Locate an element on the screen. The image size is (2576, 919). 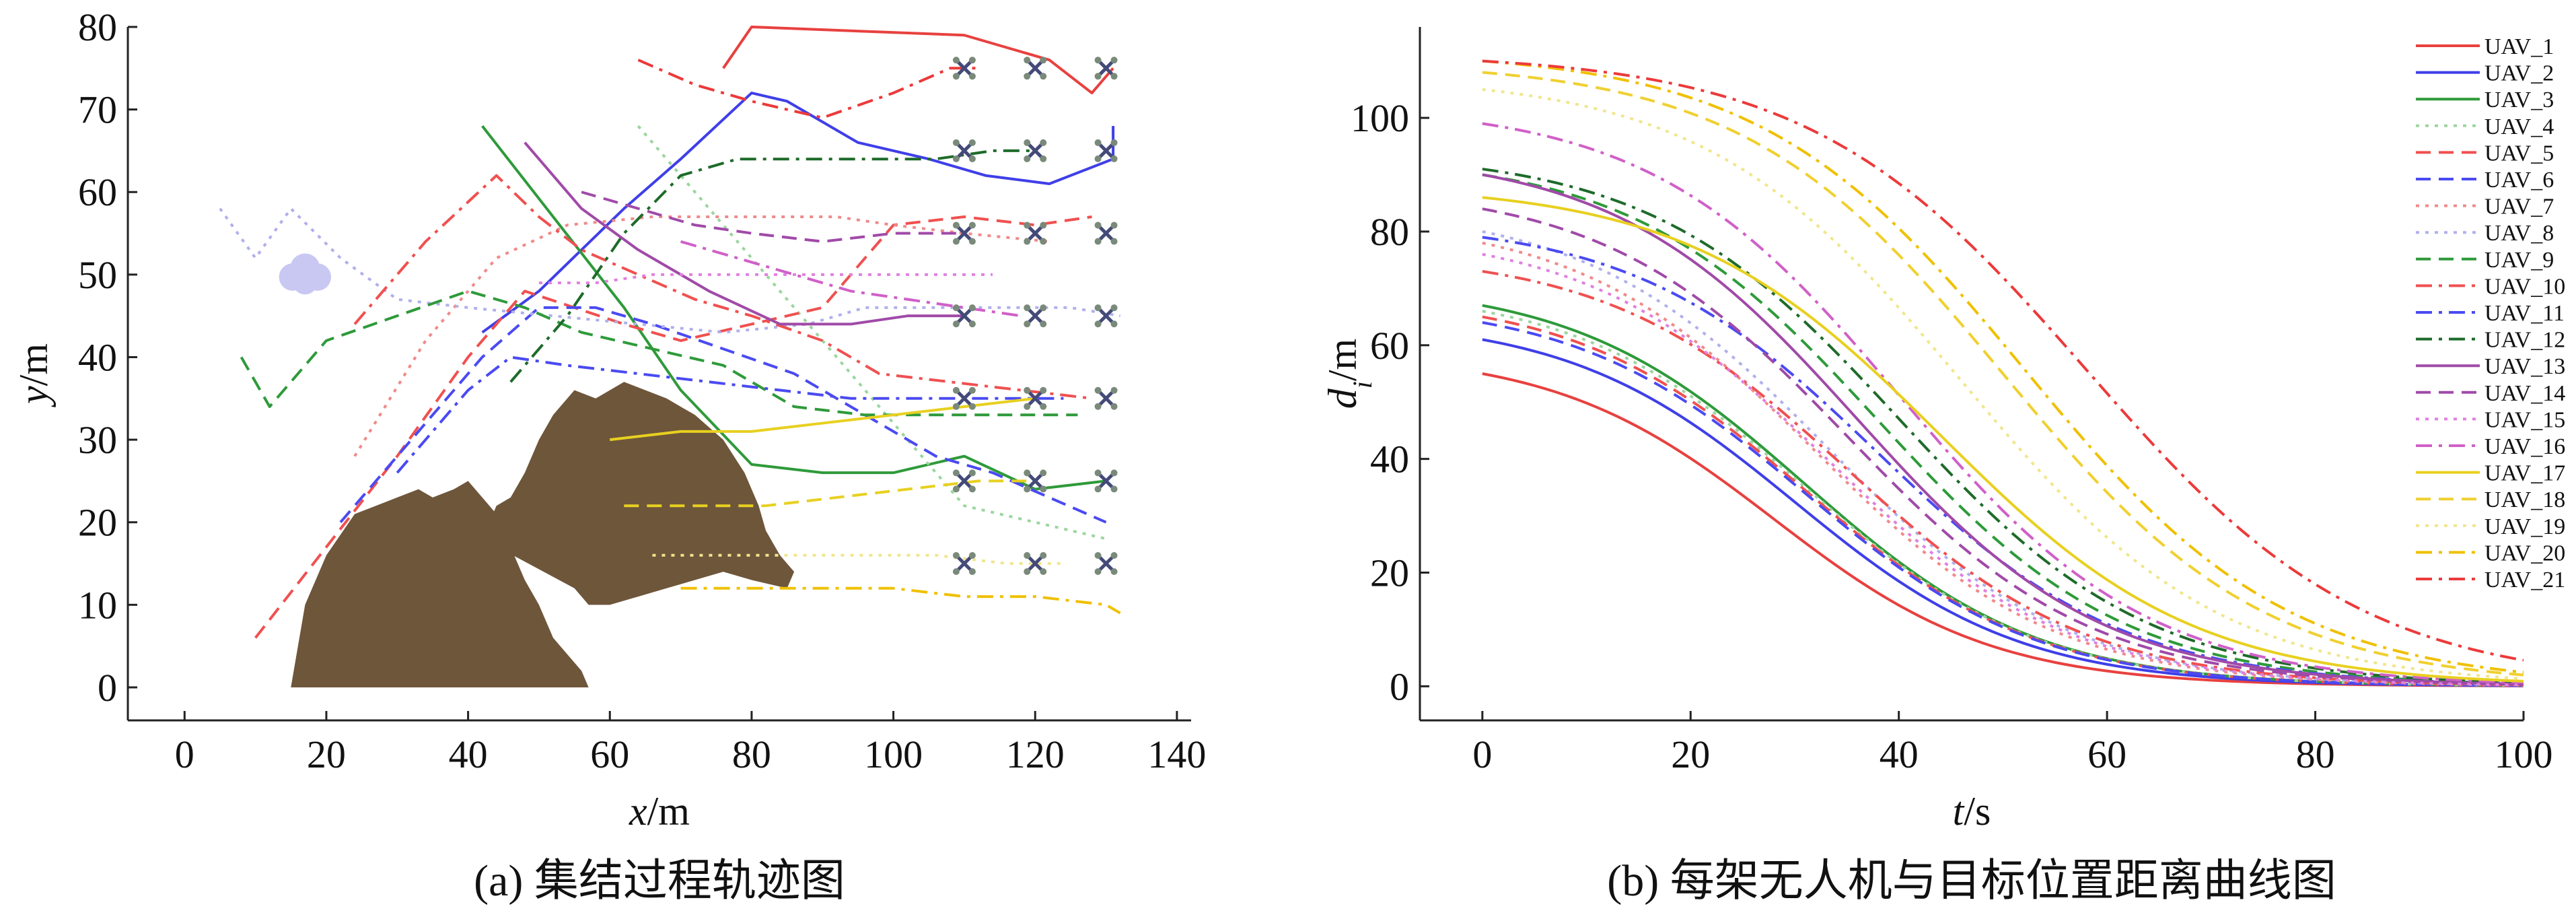
x-axis-label-var: t is located at coordinates (1959, 811).